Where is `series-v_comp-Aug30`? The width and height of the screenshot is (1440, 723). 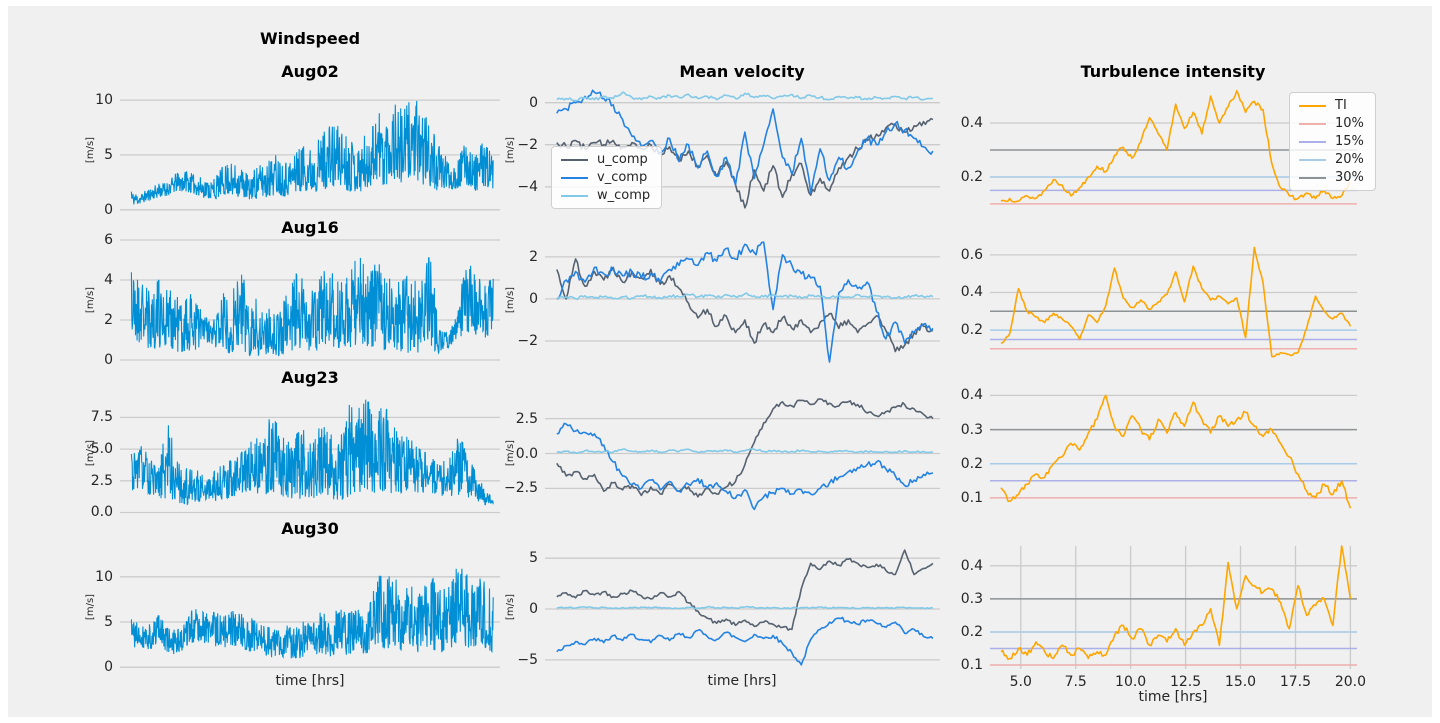 series-v_comp-Aug30 is located at coordinates (745, 641).